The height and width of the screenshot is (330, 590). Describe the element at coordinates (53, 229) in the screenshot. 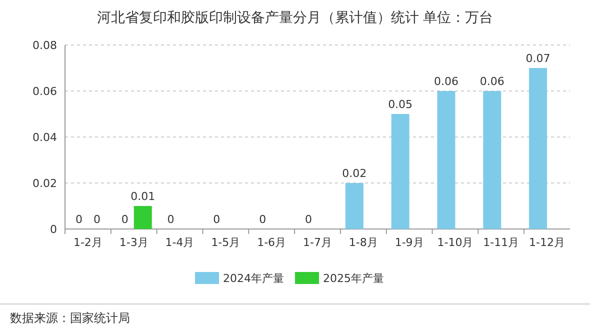

I see `y-tick-label: 0` at that location.